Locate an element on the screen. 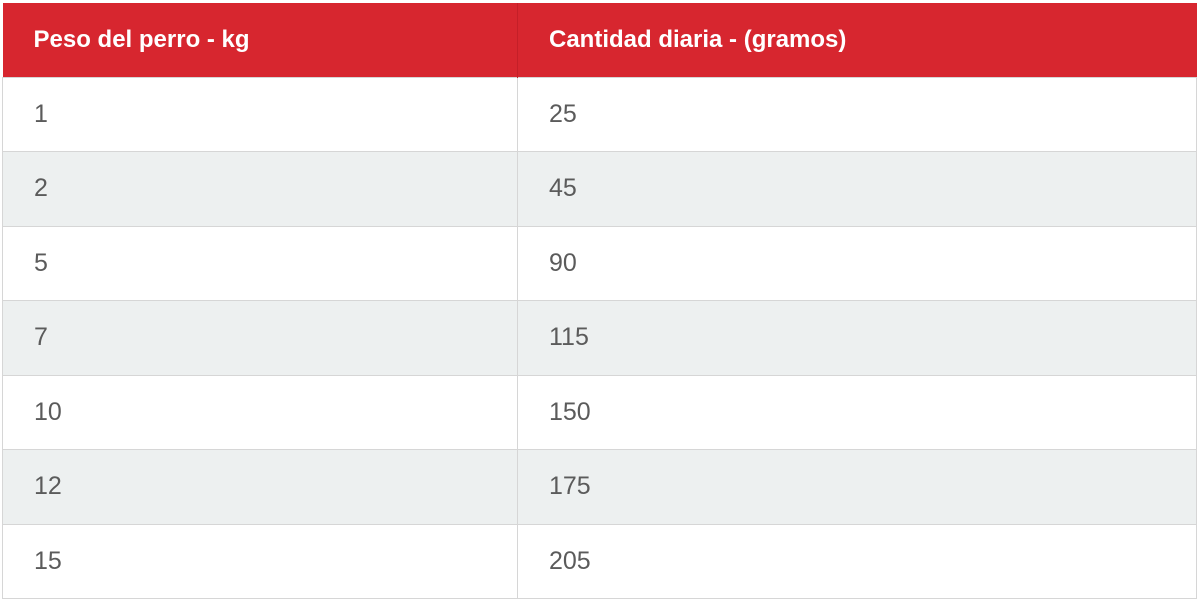  cell-daily-amount: 150 is located at coordinates (857, 412).